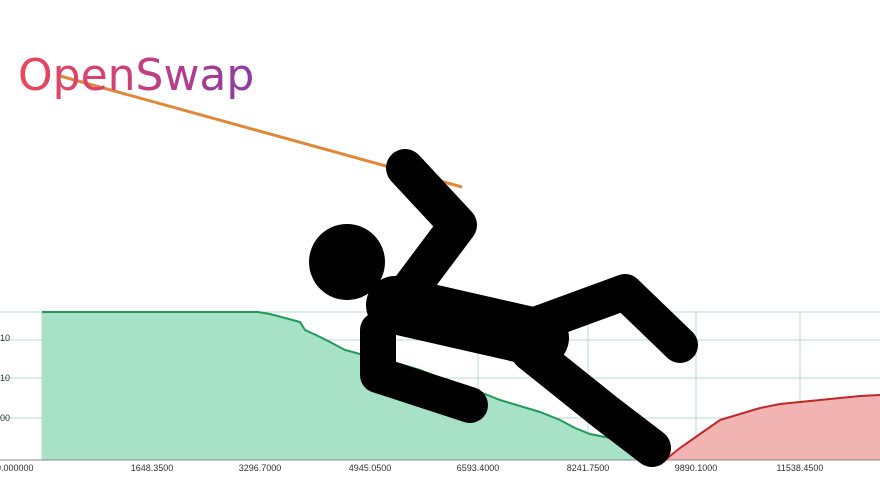  I want to click on ask-area, so click(772, 427).